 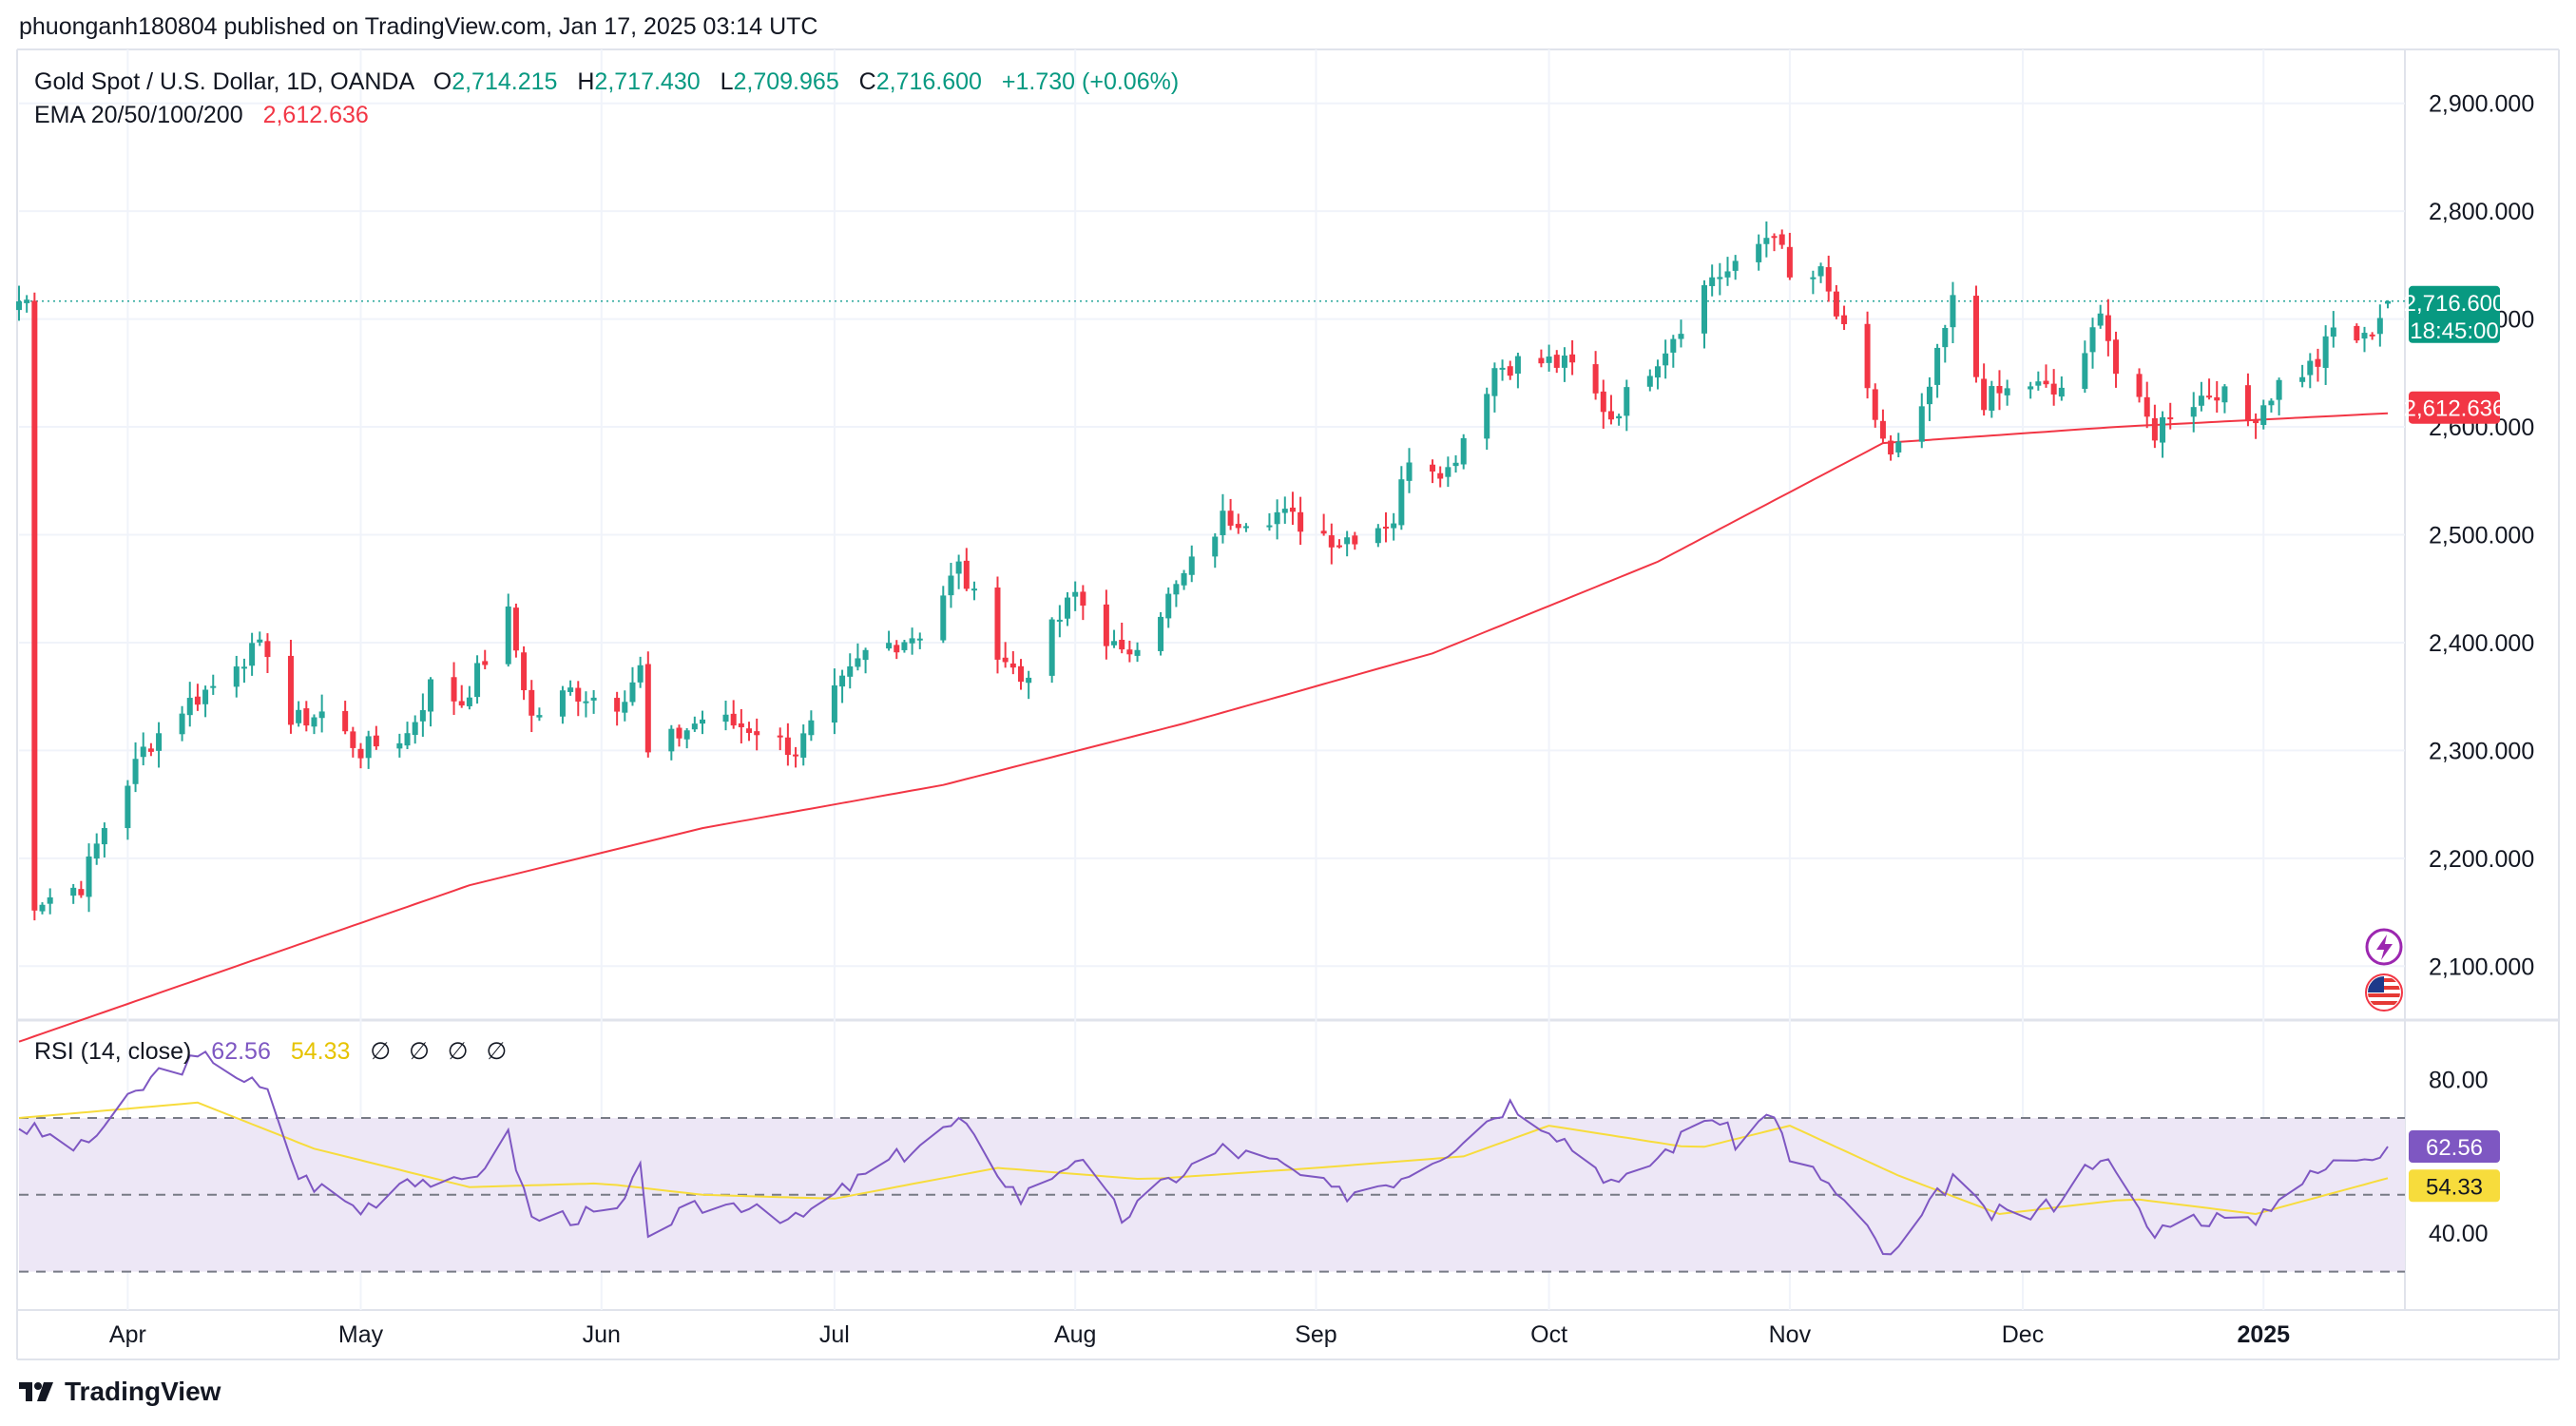 What do you see at coordinates (2384, 947) in the screenshot?
I see `lightning-icon` at bounding box center [2384, 947].